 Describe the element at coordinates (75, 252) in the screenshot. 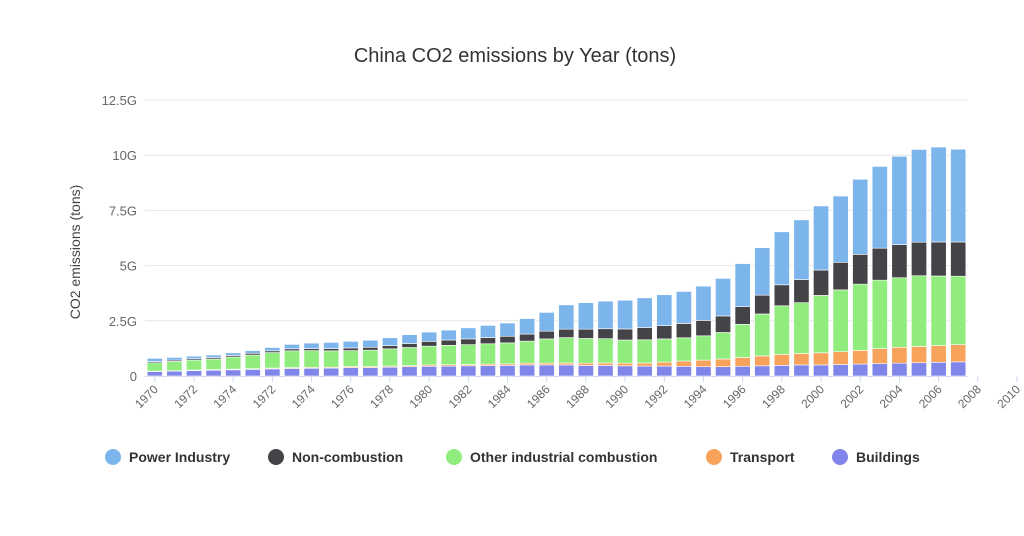

I see `y-axis-label: CO2 emissions (tons)` at that location.